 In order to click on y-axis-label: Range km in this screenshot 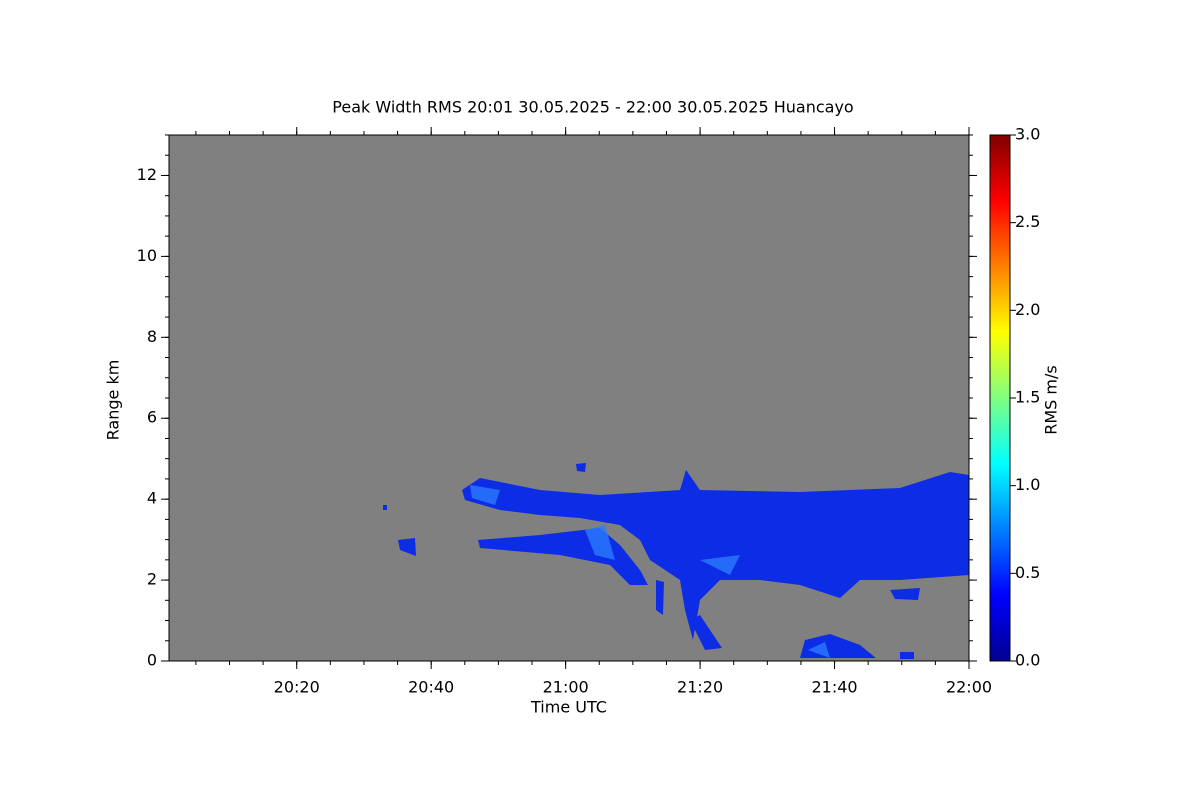, I will do `click(113, 400)`.